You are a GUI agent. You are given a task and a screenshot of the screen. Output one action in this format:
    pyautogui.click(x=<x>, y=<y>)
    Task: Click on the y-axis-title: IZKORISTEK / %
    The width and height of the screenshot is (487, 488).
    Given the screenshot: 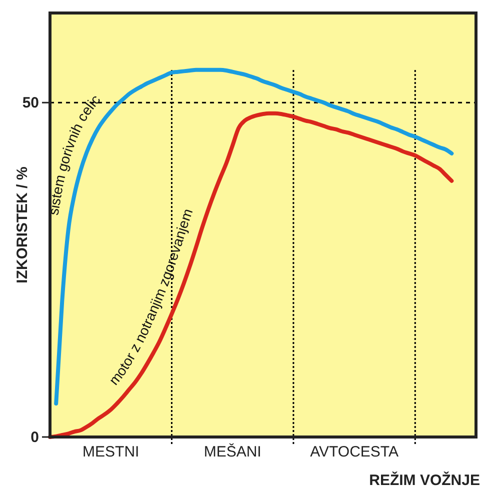 What is the action you would take?
    pyautogui.click(x=22, y=225)
    